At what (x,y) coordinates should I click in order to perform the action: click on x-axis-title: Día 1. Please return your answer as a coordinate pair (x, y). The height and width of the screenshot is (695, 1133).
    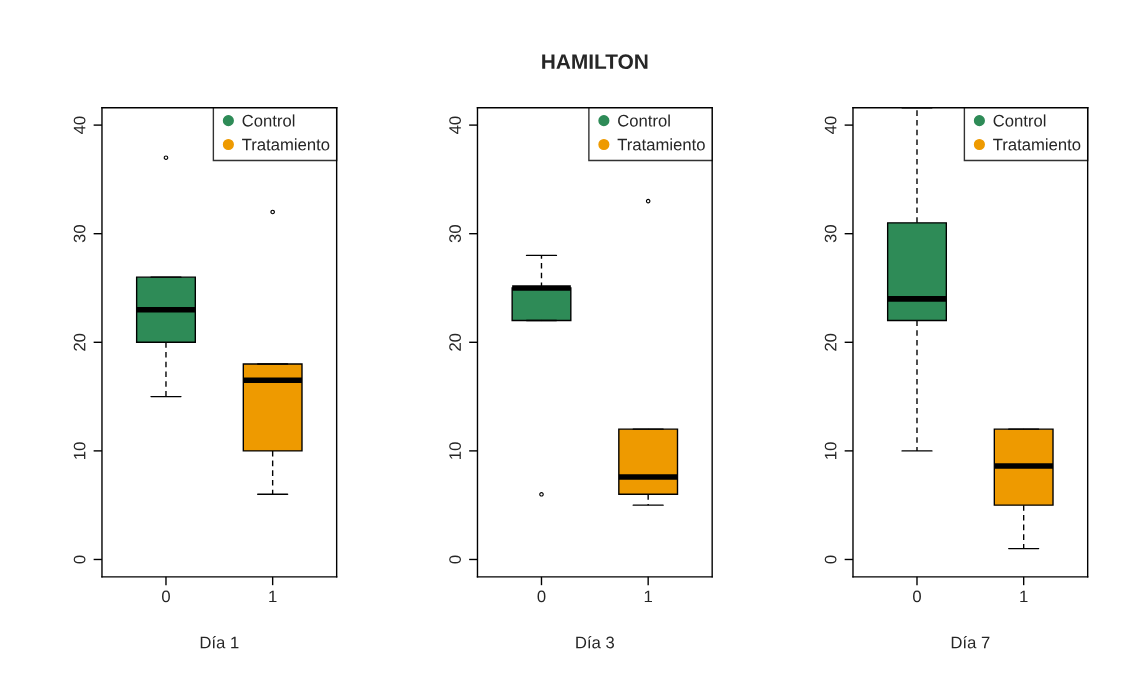
    Looking at the image, I should click on (219, 642).